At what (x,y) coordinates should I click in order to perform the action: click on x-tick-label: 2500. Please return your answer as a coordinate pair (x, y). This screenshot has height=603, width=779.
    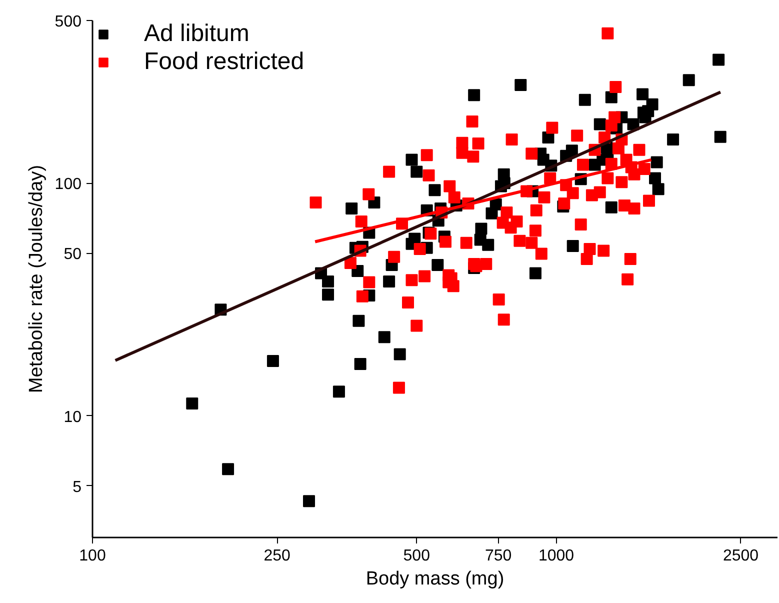
    Looking at the image, I should click on (740, 556).